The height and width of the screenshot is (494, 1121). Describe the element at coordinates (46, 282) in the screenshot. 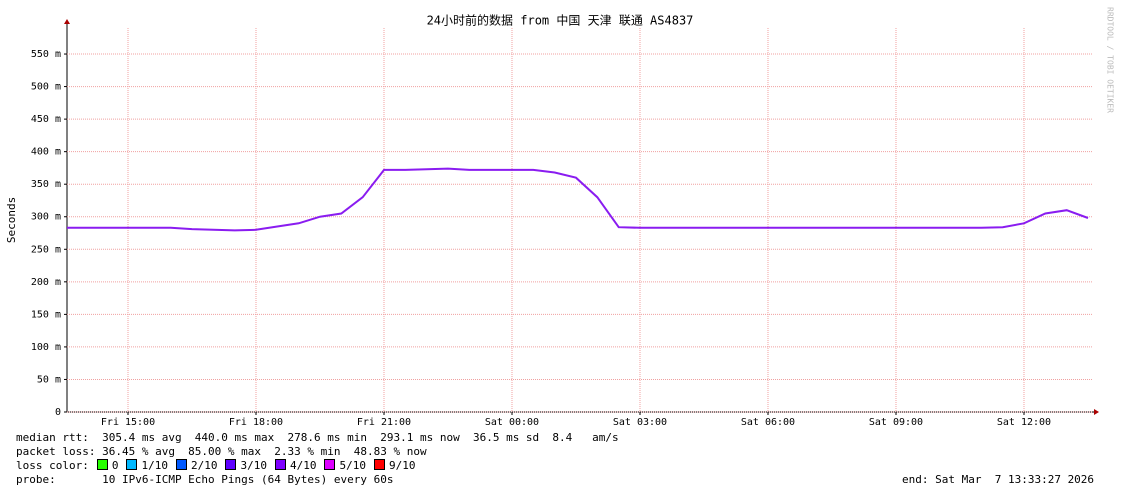

I see `y-tick-label: 200 m` at that location.